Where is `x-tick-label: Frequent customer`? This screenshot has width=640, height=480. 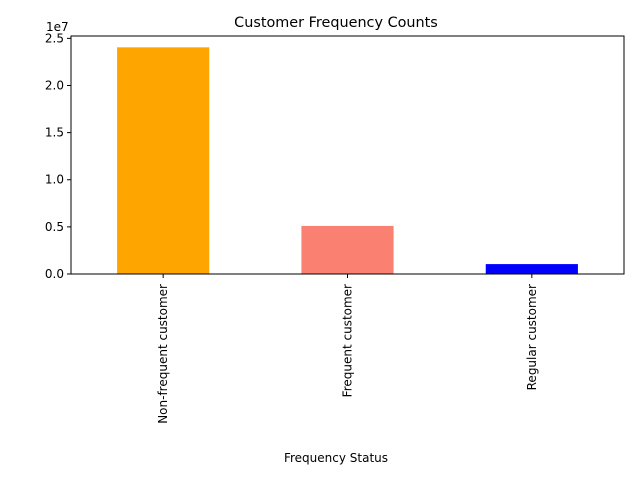
x-tick-label: Frequent customer is located at coordinates (348, 340).